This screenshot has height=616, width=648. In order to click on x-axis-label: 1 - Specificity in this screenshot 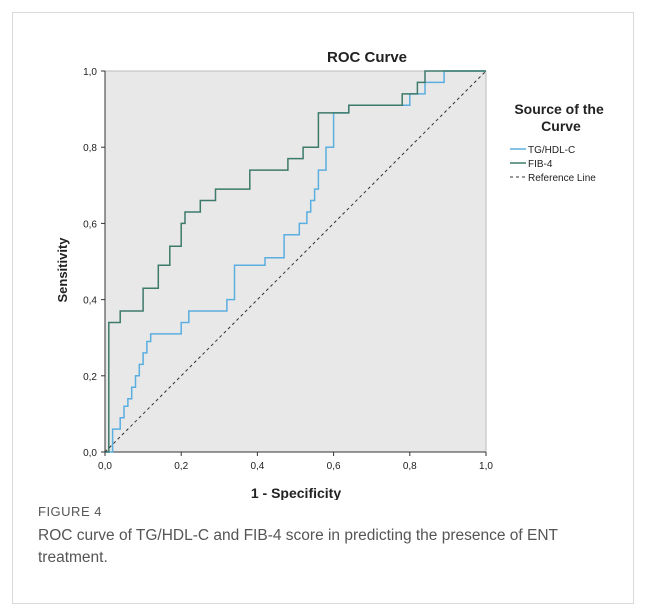, I will do `click(296, 492)`.